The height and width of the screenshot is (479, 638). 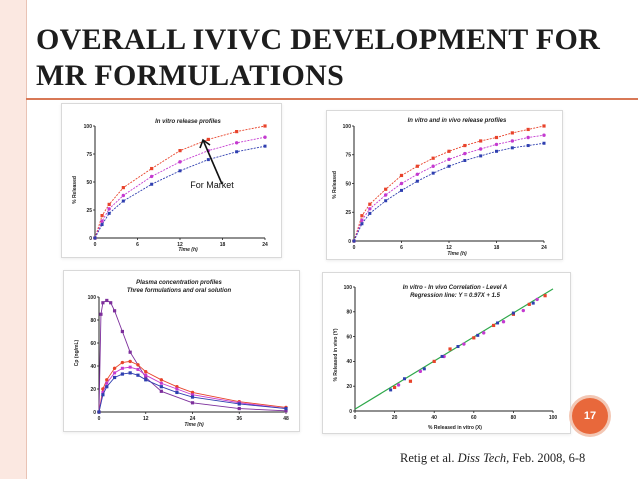 What do you see at coordinates (349, 387) in the screenshot?
I see `chart-4-y-tick-label: 20` at bounding box center [349, 387].